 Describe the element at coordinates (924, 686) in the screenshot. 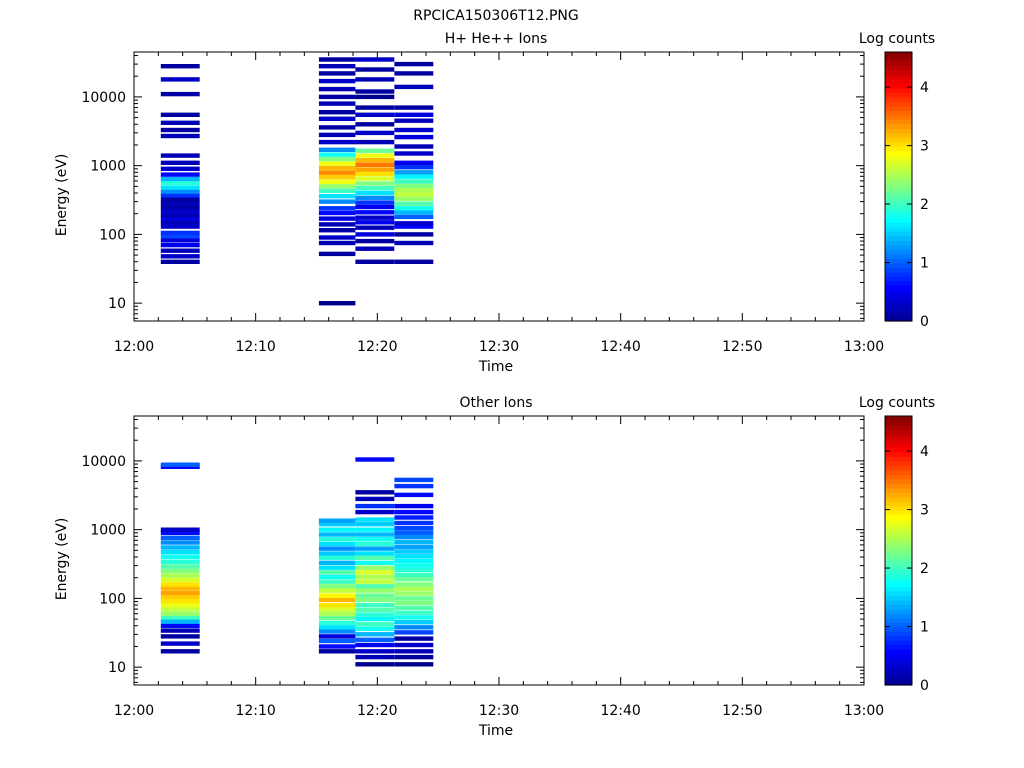

I see `colorbar-tick-label: 0` at that location.